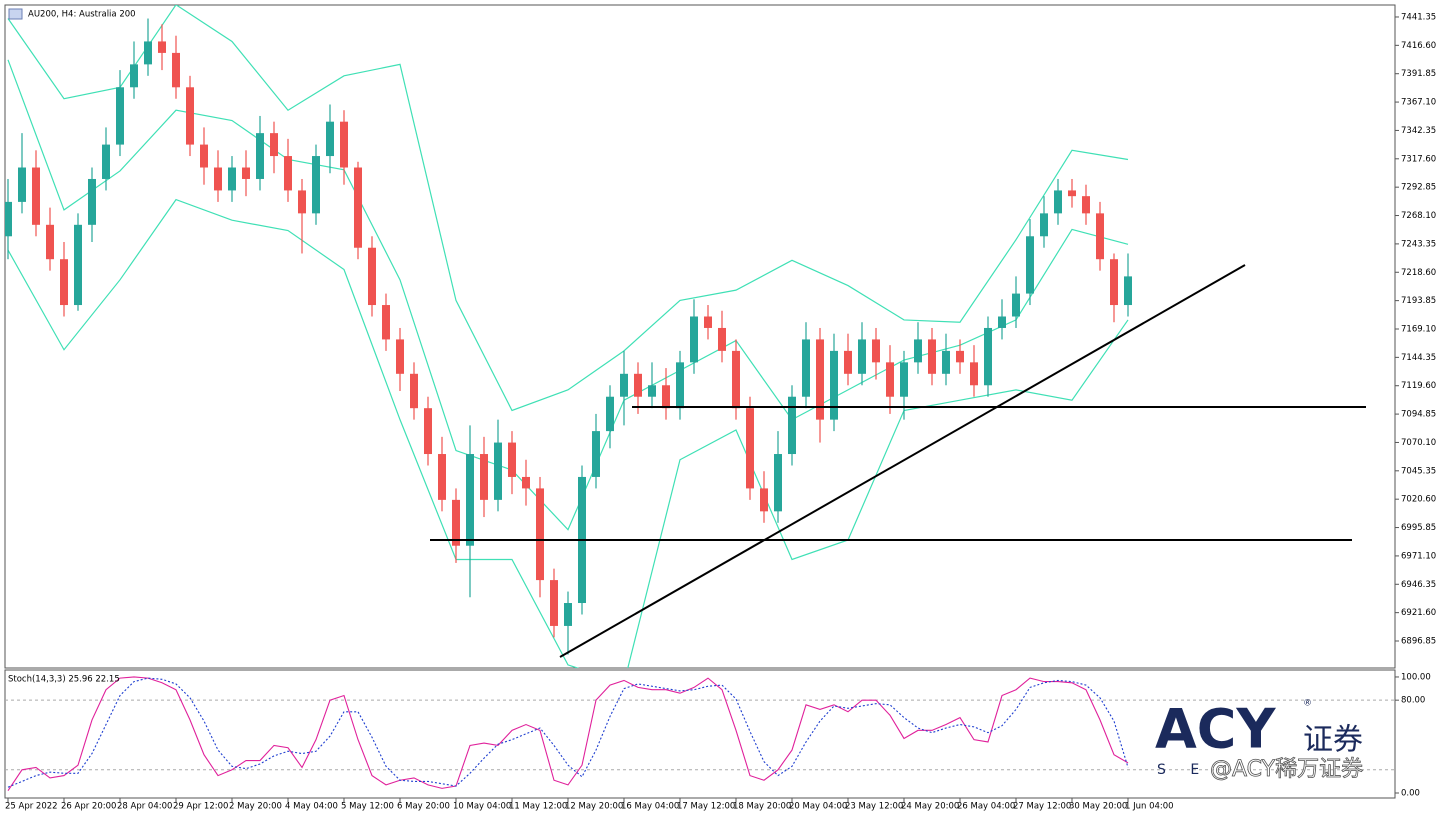  Describe the element at coordinates (255, 807) in the screenshot. I see `x-tick-label: 2 May 20:00` at that location.